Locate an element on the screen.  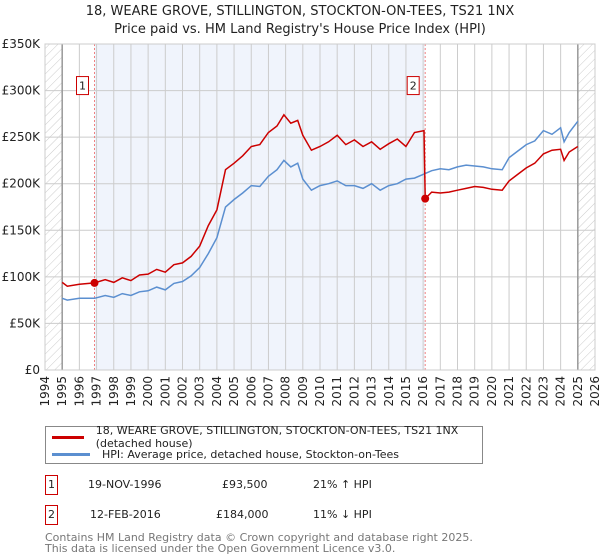
transaction-date: 12-FEB-2016 is located at coordinates (125, 514).